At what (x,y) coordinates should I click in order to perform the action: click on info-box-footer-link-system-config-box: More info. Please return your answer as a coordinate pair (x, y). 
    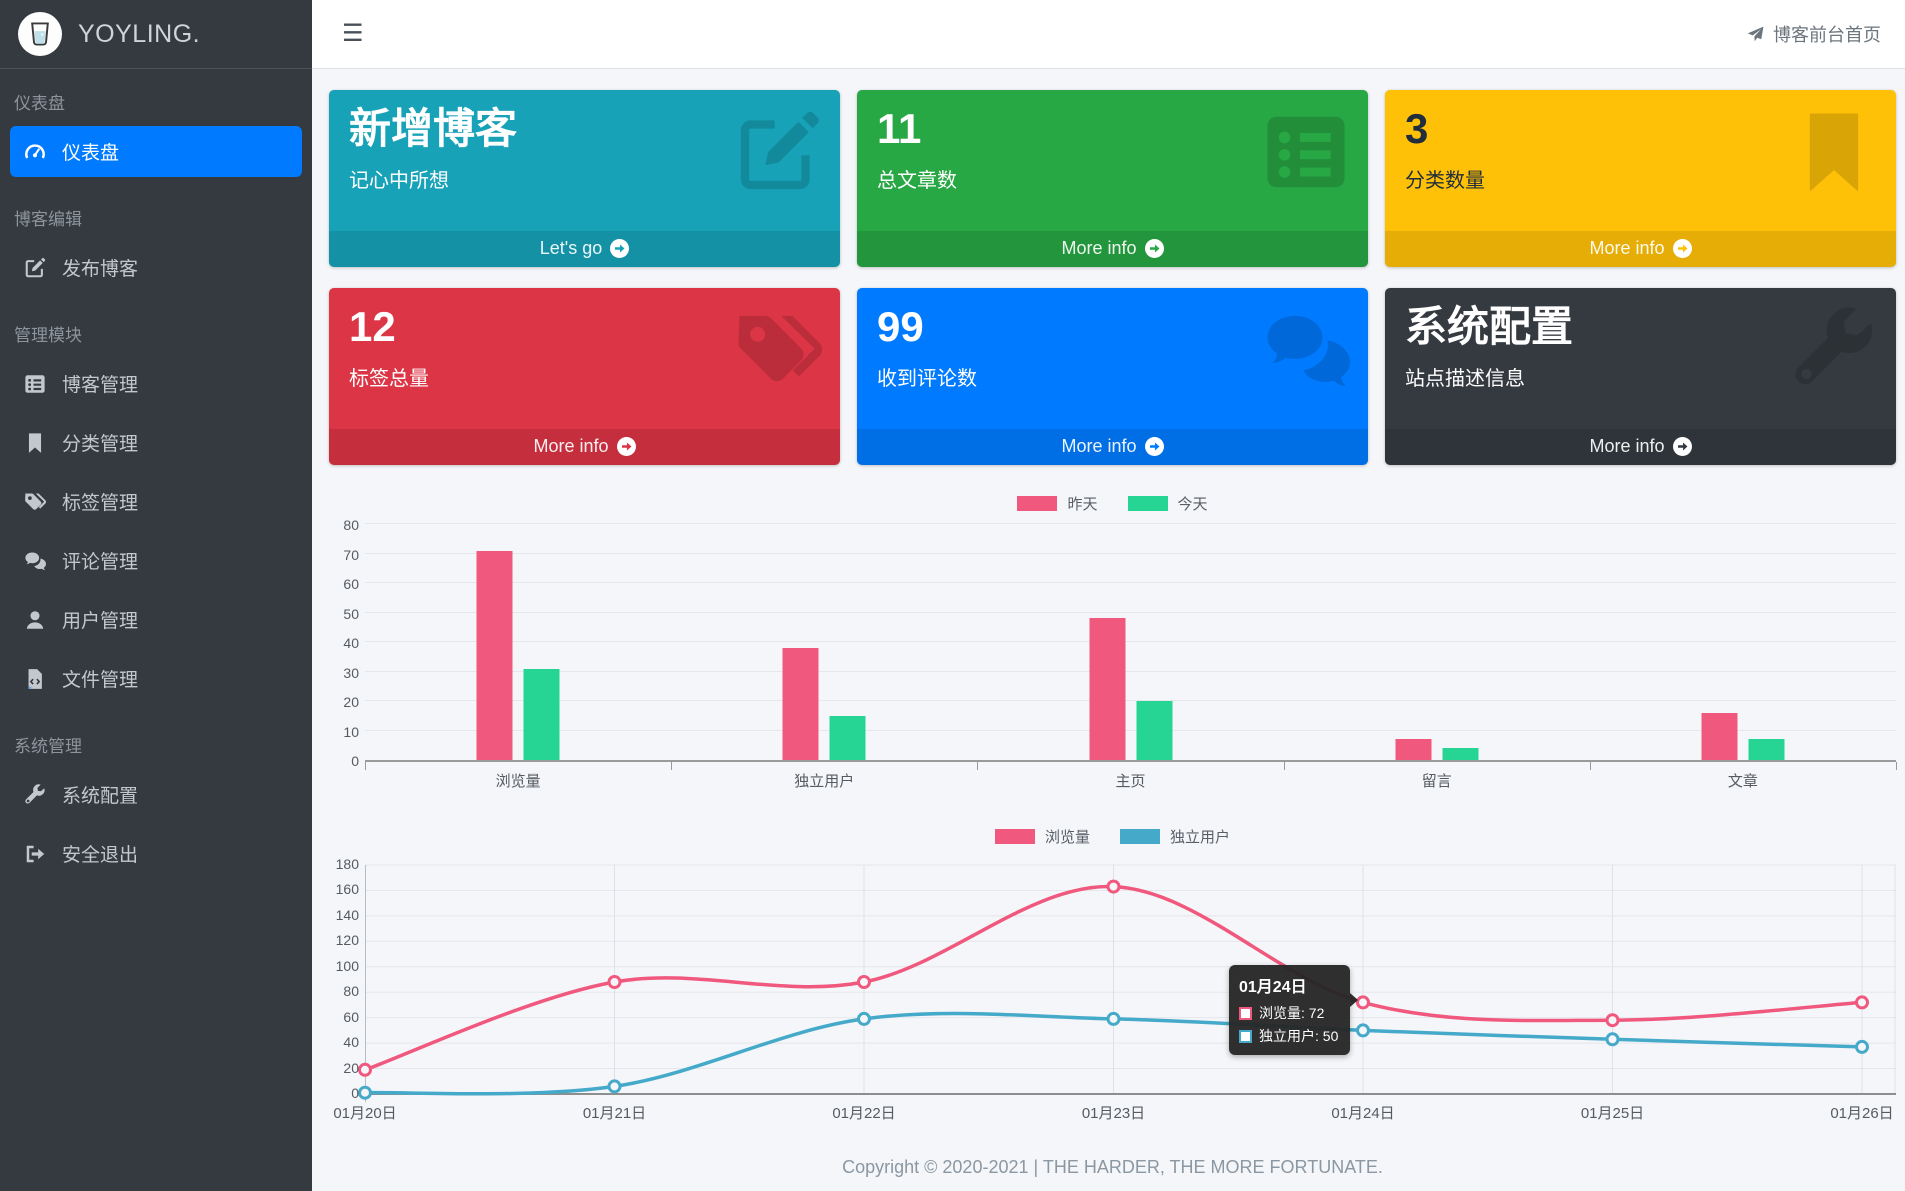
    Looking at the image, I should click on (1640, 447).